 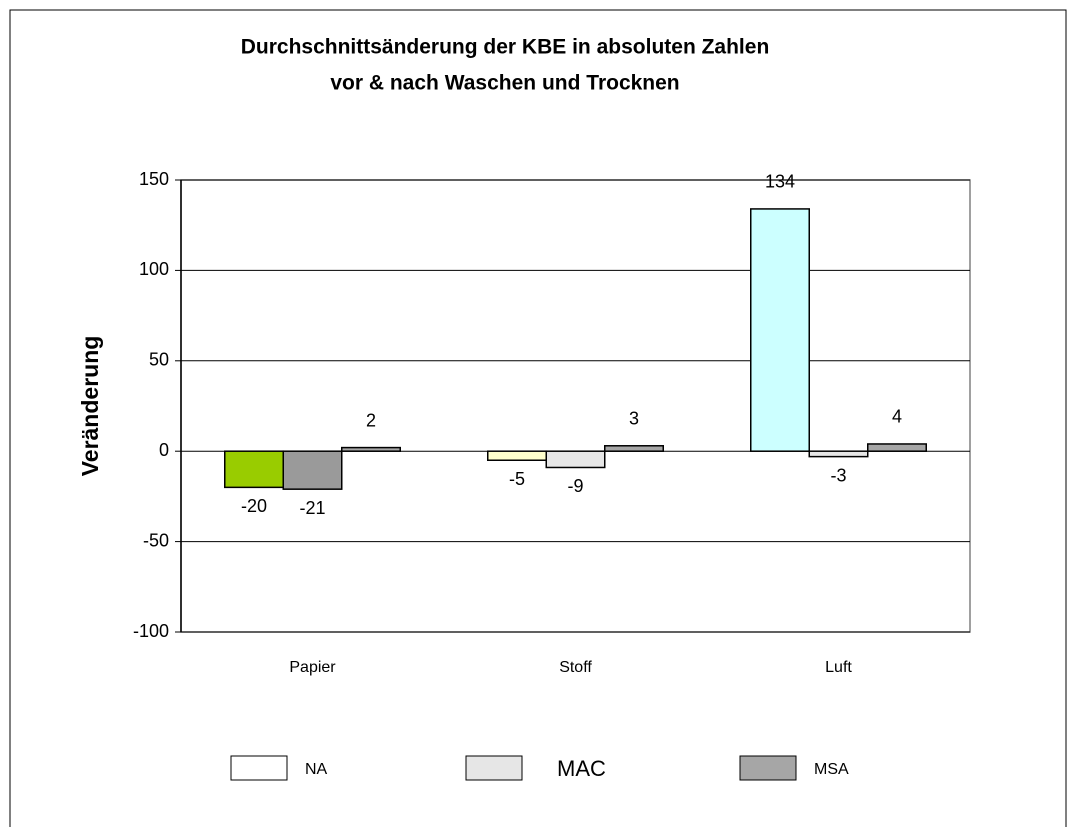 I want to click on y-tick-label: -50, so click(x=156, y=540).